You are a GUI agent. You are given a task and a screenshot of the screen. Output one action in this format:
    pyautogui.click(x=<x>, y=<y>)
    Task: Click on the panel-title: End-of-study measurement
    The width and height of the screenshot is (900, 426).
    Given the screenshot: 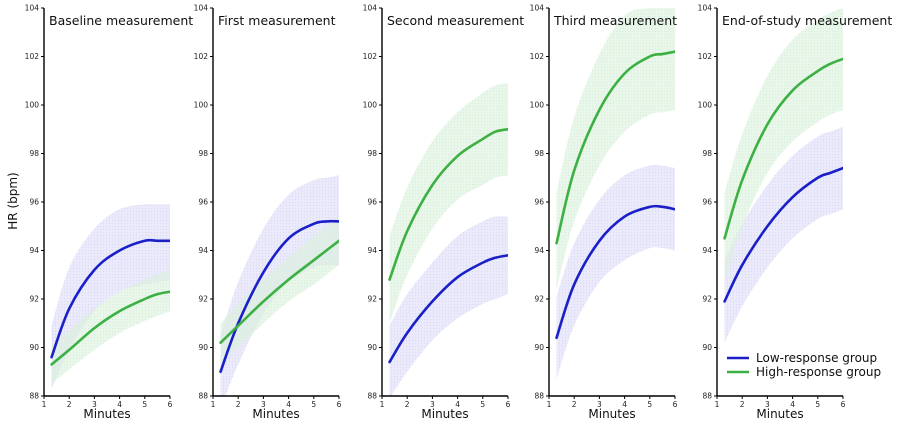 What is the action you would take?
    pyautogui.click(x=807, y=20)
    